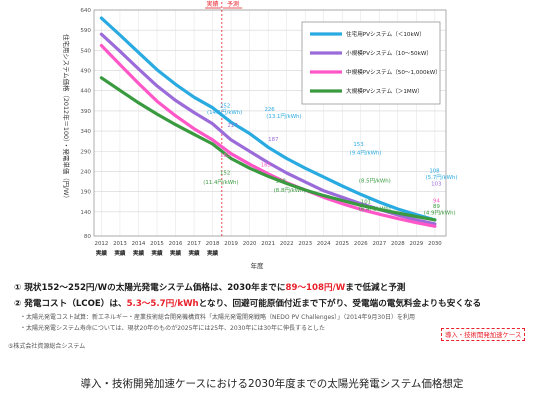  Describe the element at coordinates (85, 193) in the screenshot. I see `y-tick-label: 190` at that location.